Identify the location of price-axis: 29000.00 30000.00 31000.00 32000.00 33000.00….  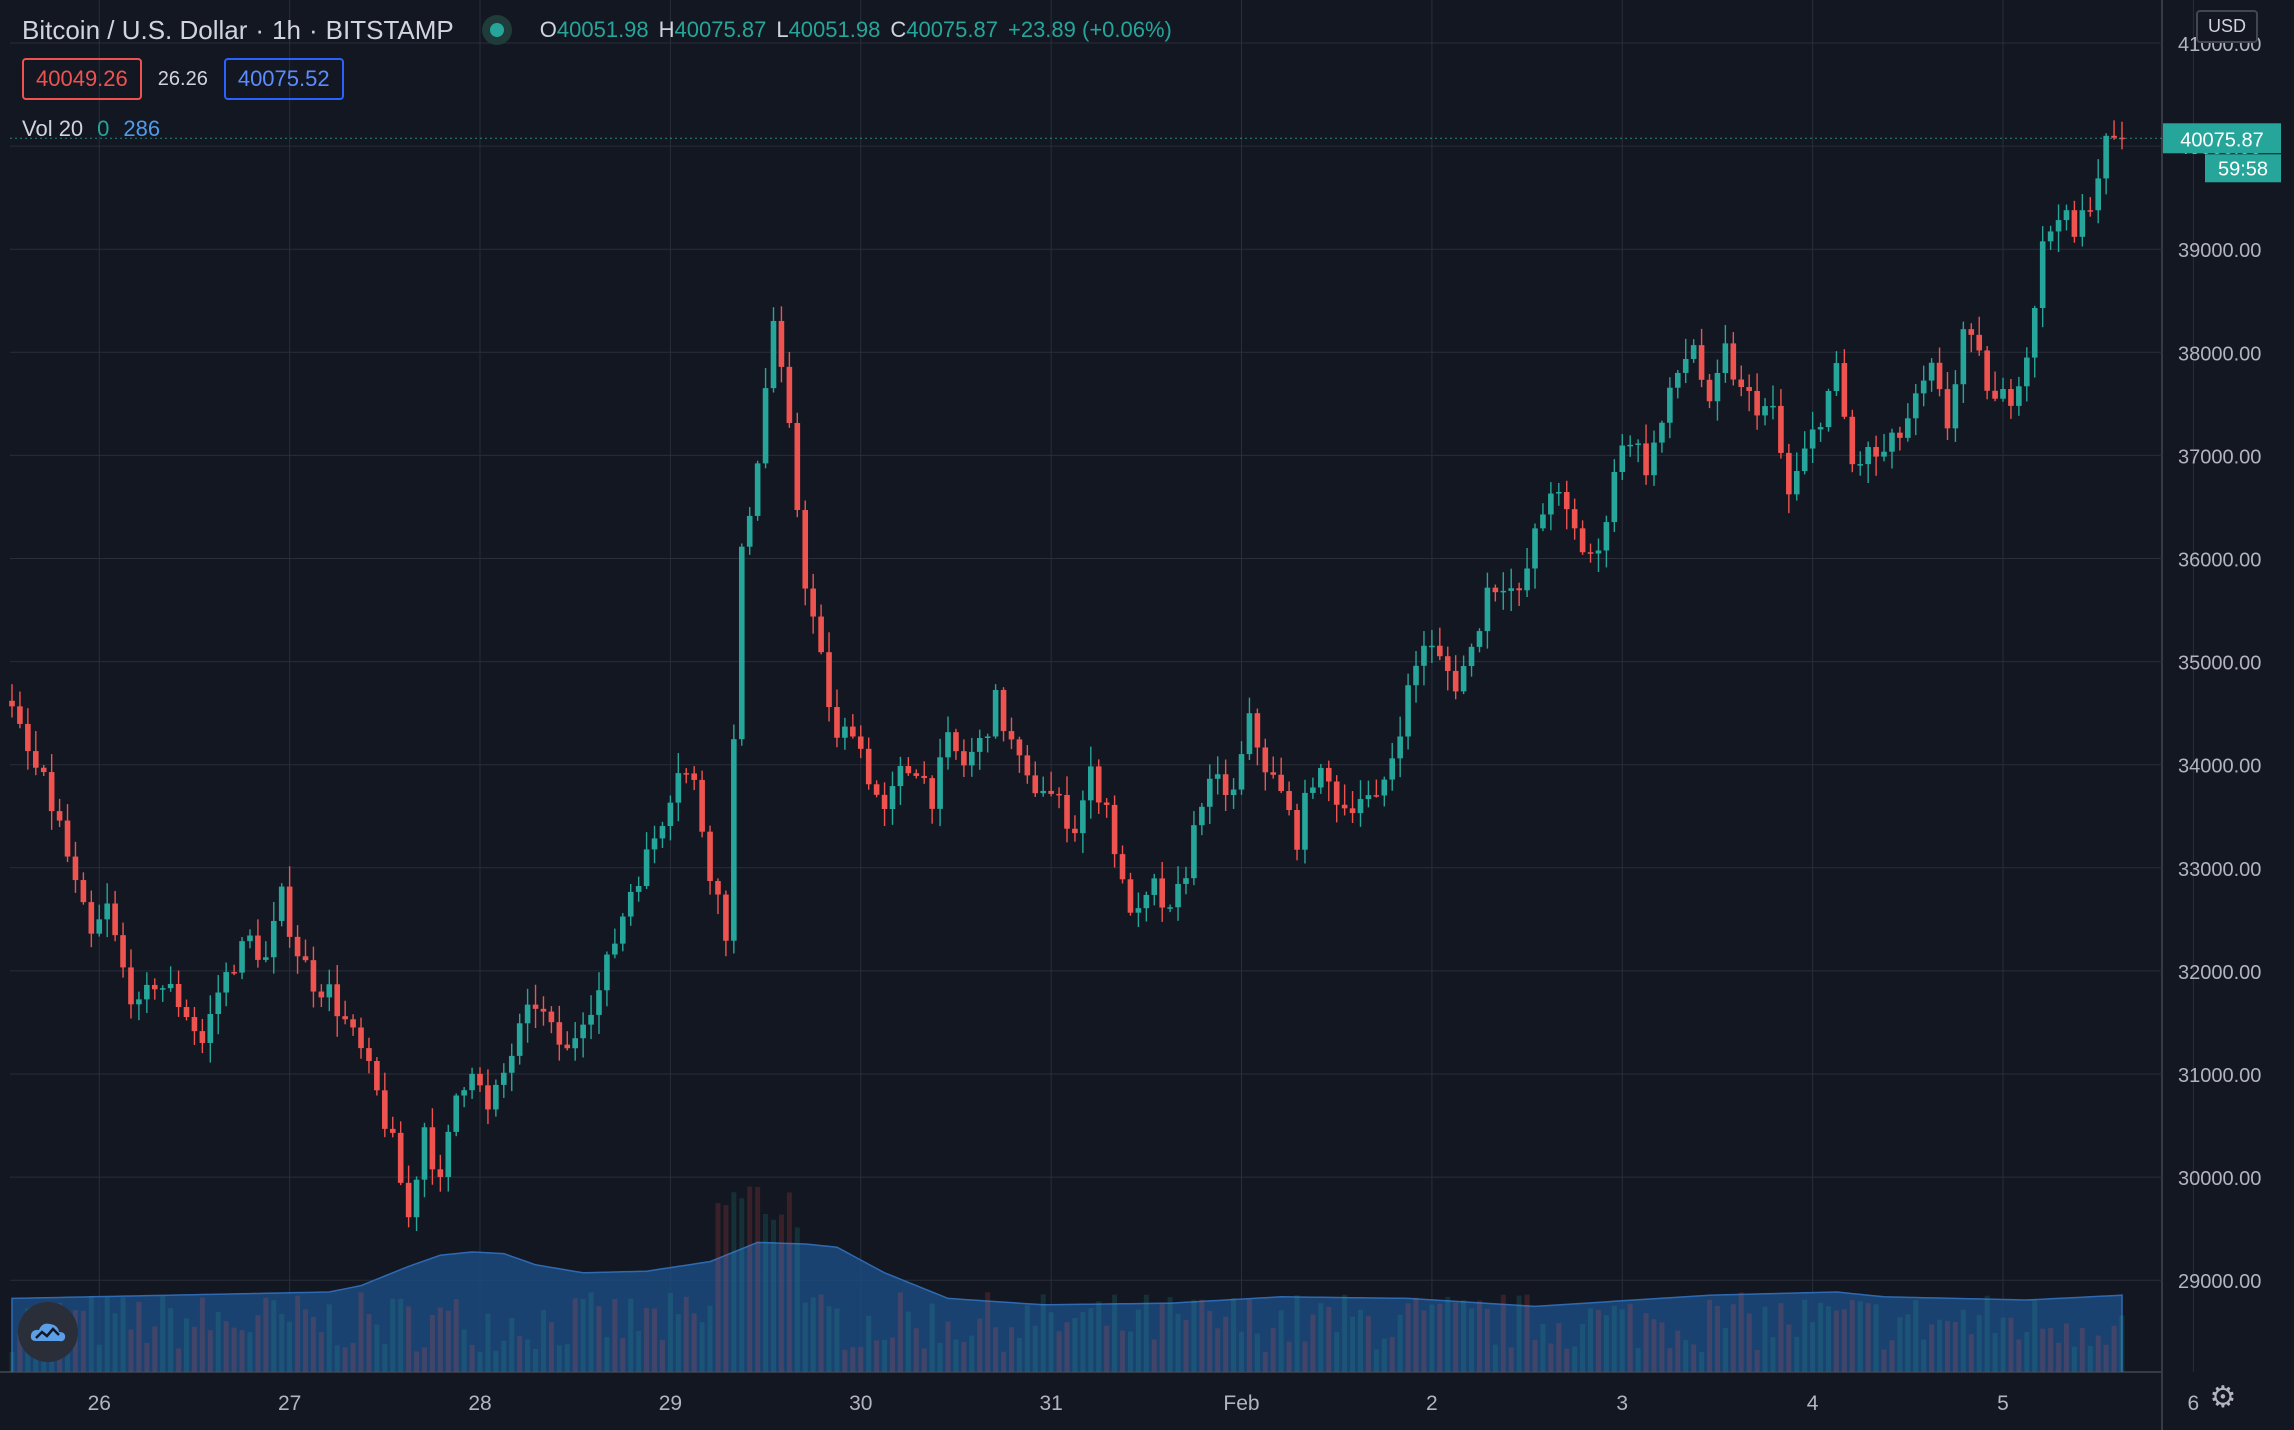
(2219, 663).